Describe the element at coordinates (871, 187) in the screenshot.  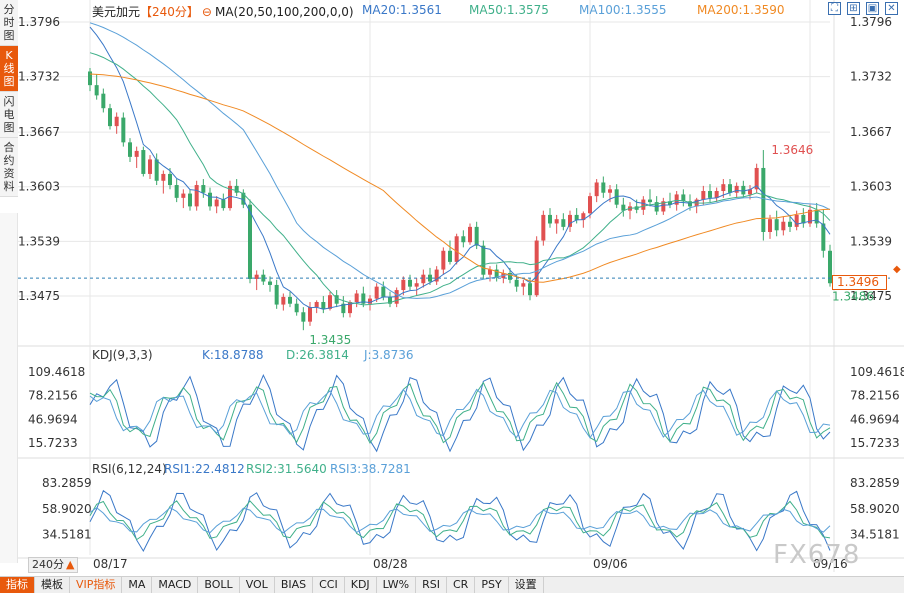
I see `price-tick-right-3: 1.3603` at that location.